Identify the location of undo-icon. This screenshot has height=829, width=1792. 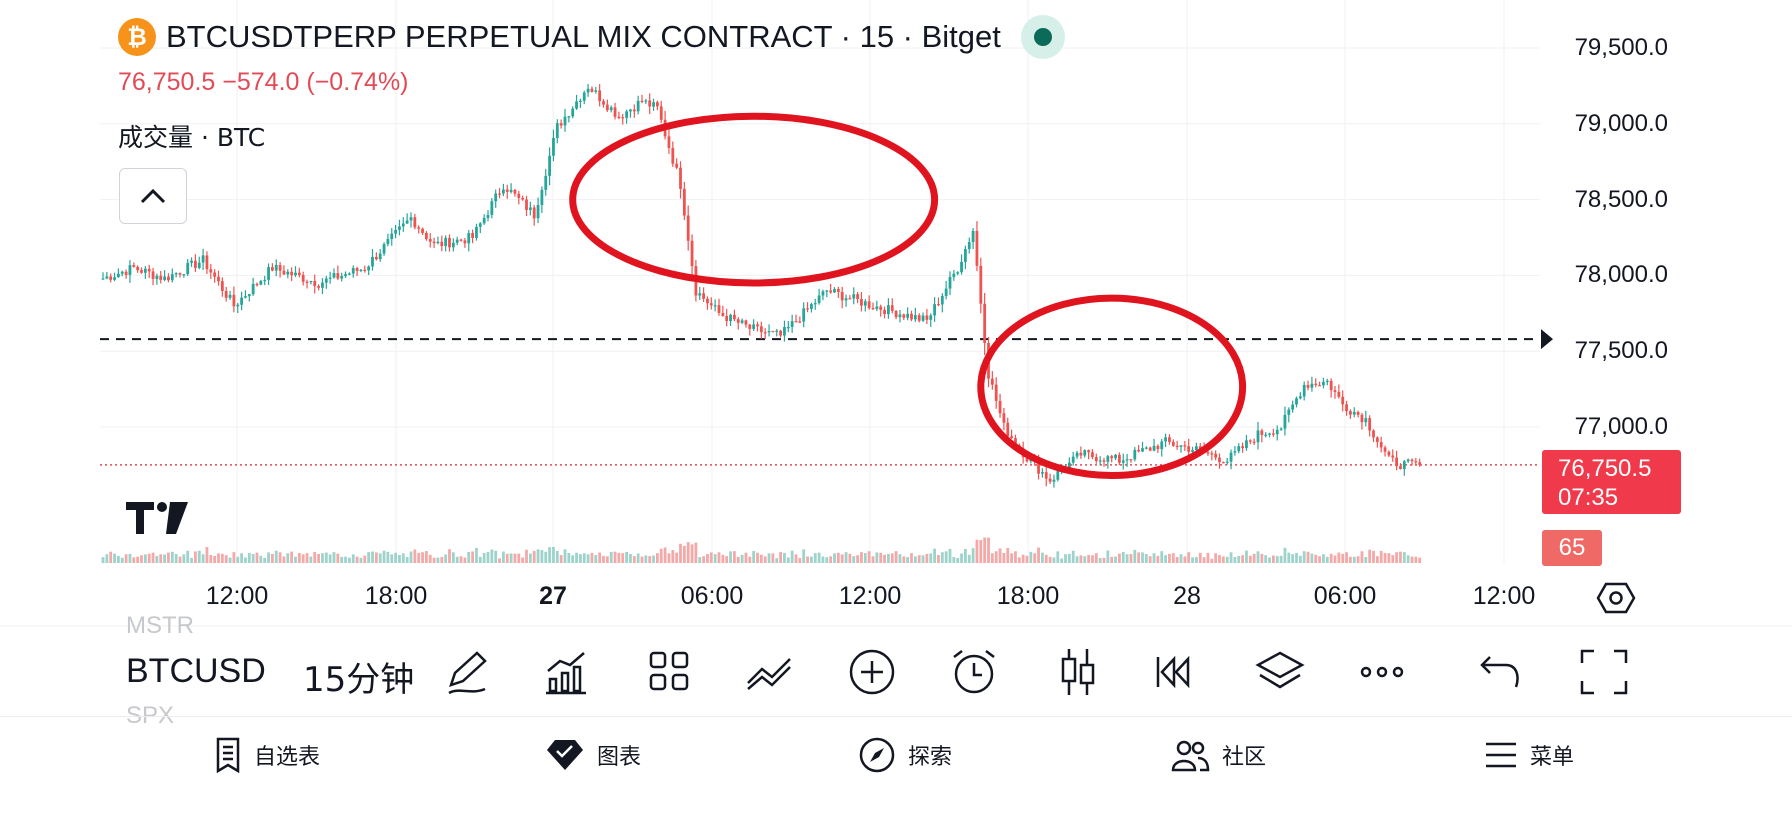
(1502, 672).